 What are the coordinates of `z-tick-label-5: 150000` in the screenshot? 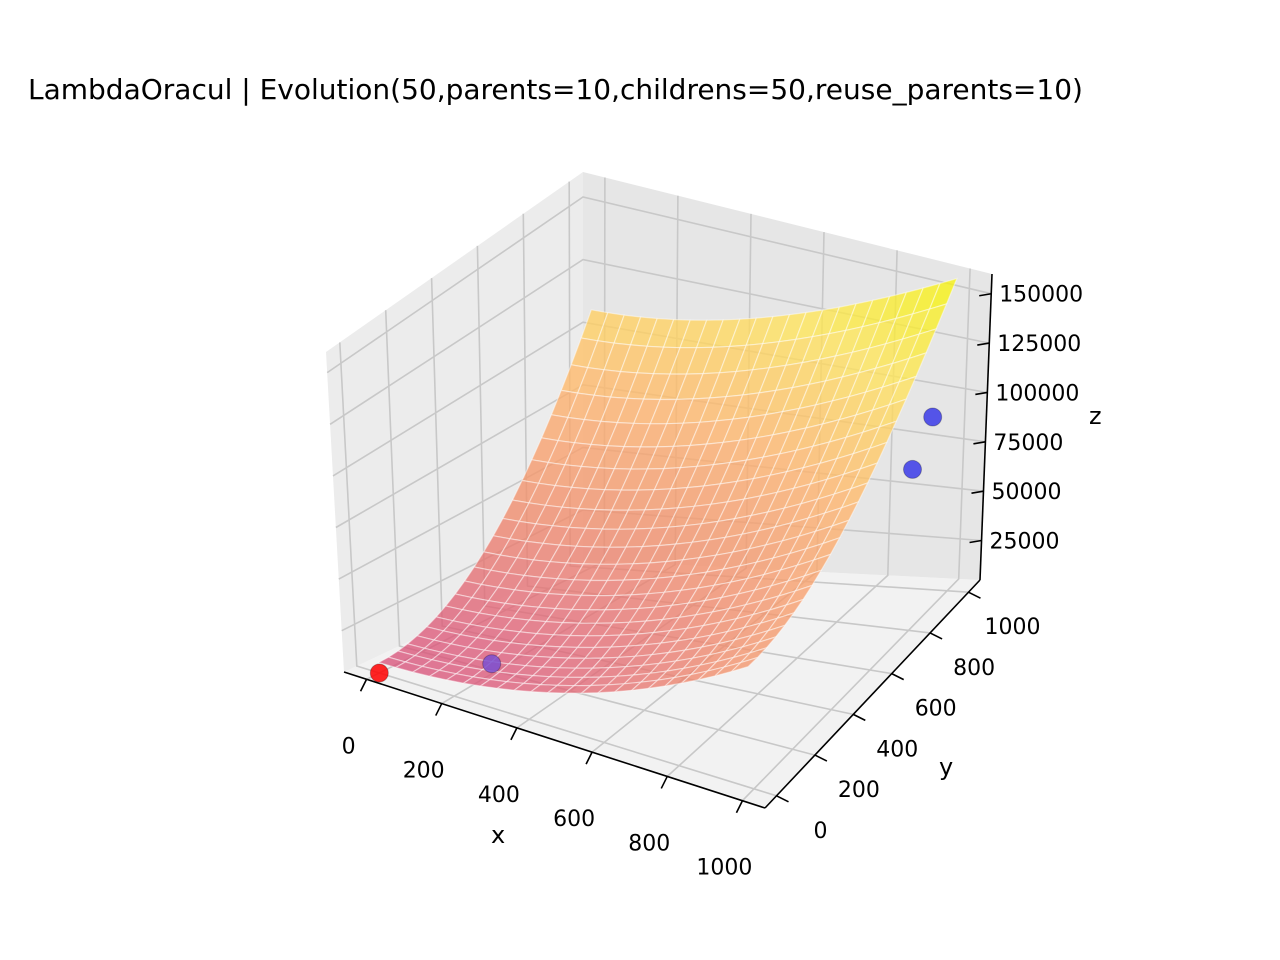 It's located at (1041, 295).